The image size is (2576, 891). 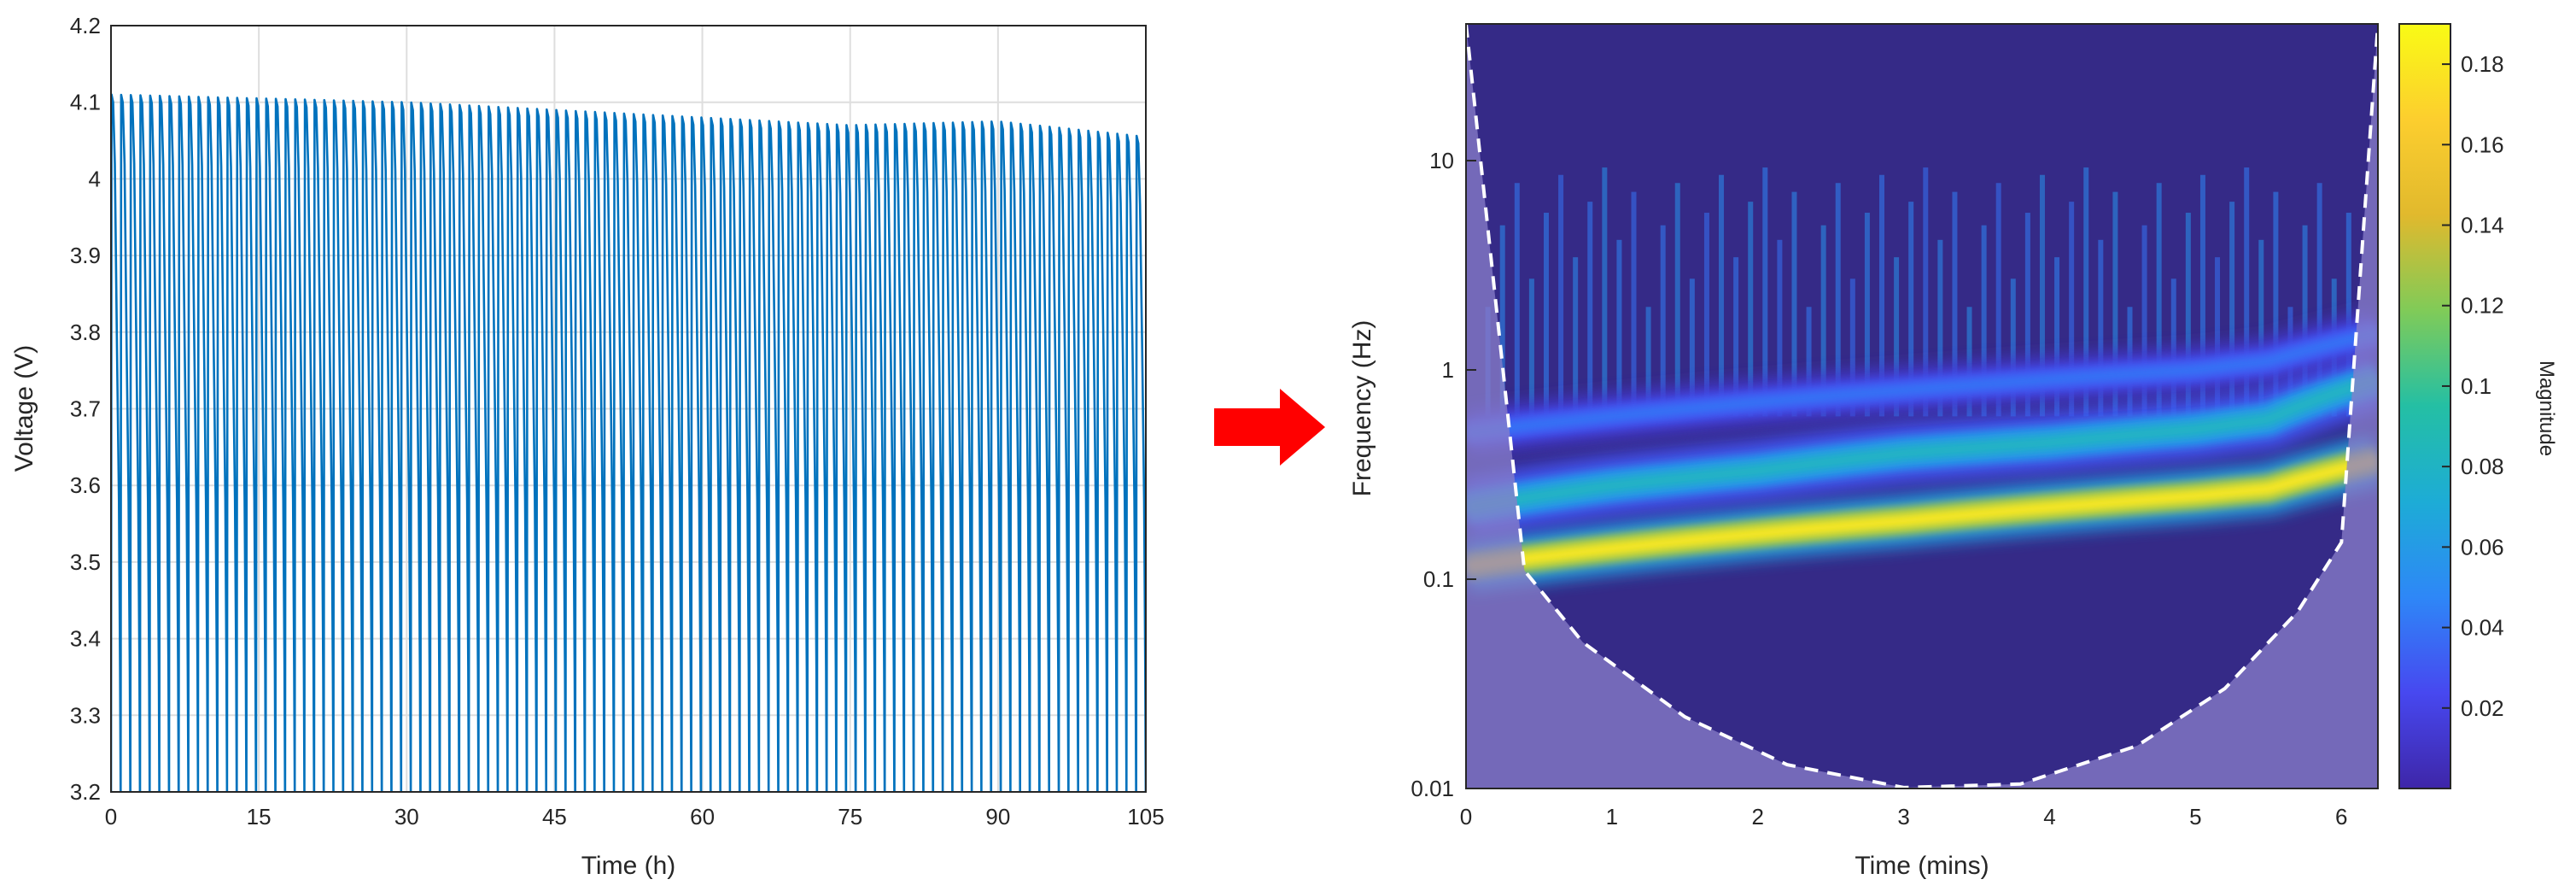 What do you see at coordinates (95, 178) in the screenshot?
I see `left-y-tick-label: 4` at bounding box center [95, 178].